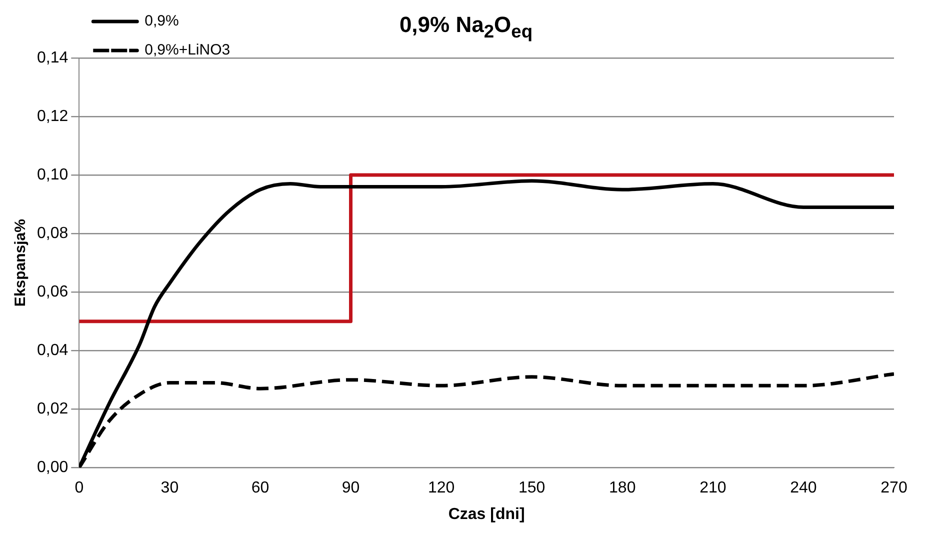 The width and height of the screenshot is (932, 534). Describe the element at coordinates (622, 488) in the screenshot. I see `x-tick-label: 180` at that location.